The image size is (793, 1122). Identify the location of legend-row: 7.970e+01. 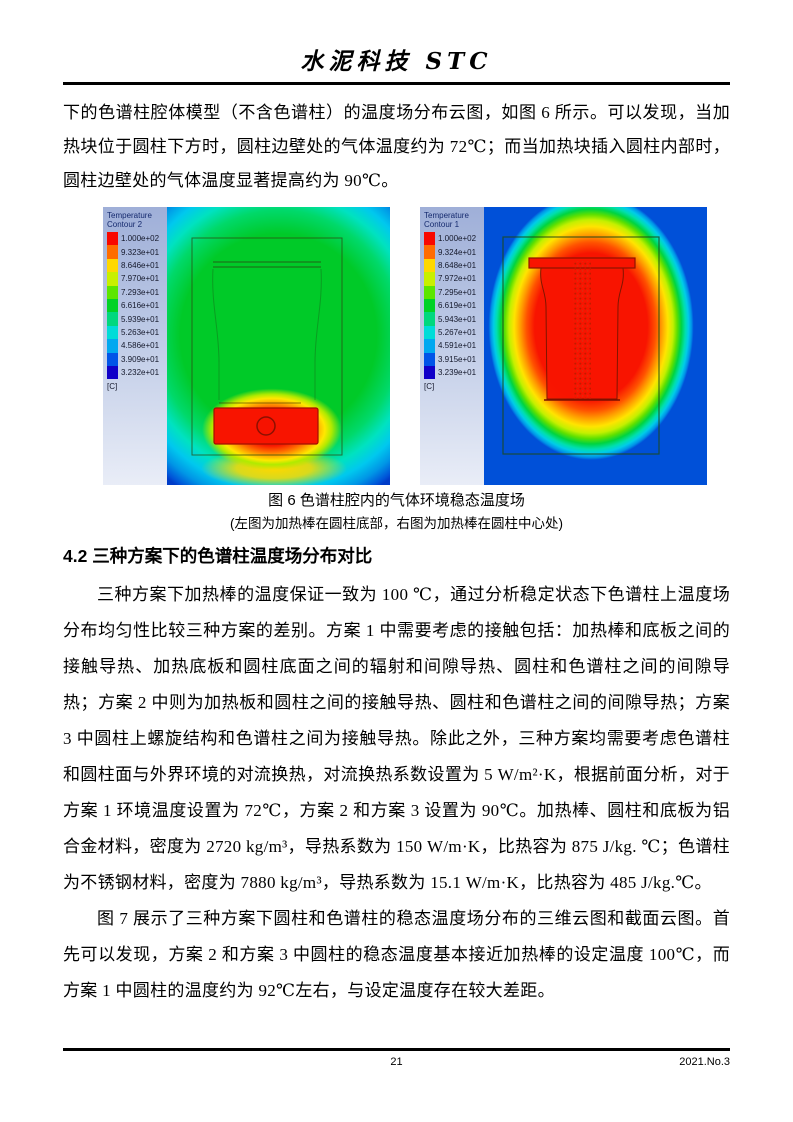
(137, 279).